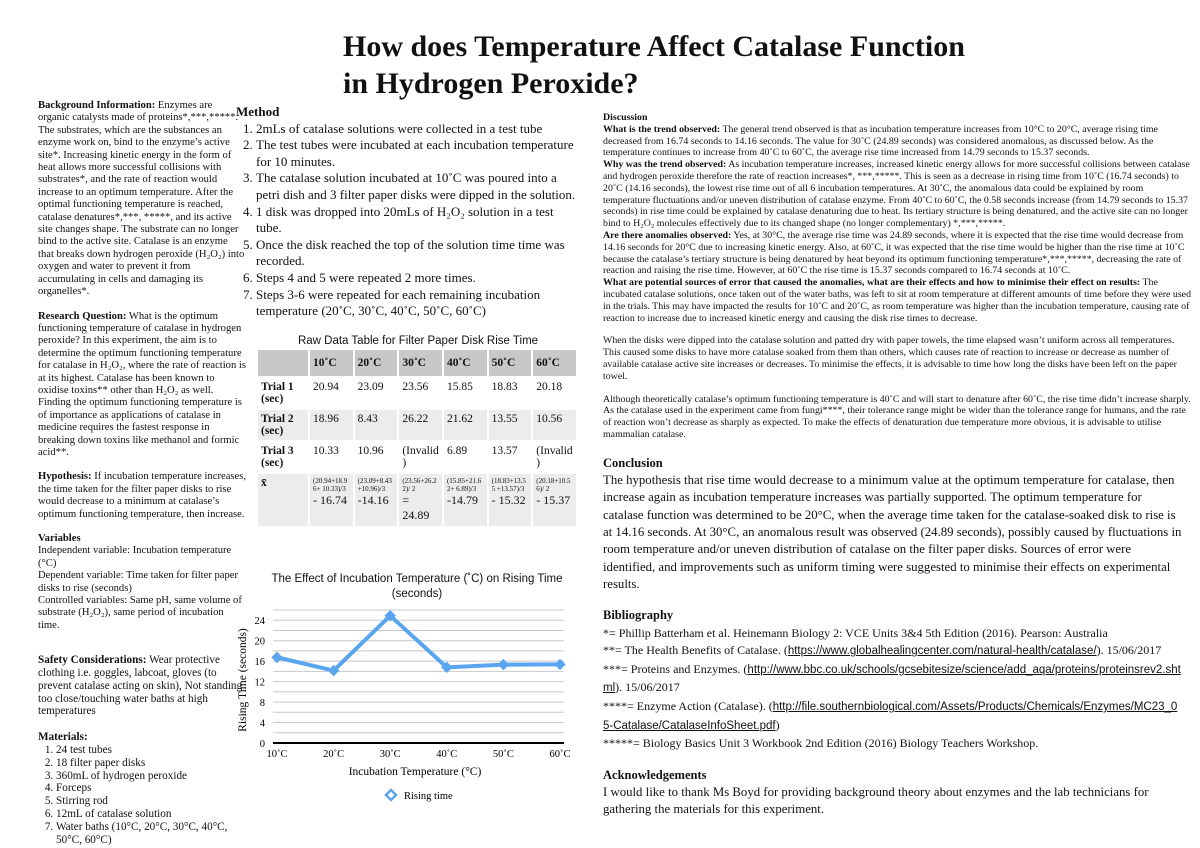  What do you see at coordinates (416, 507) in the screenshot?
I see `mean-value: = 24.89` at bounding box center [416, 507].